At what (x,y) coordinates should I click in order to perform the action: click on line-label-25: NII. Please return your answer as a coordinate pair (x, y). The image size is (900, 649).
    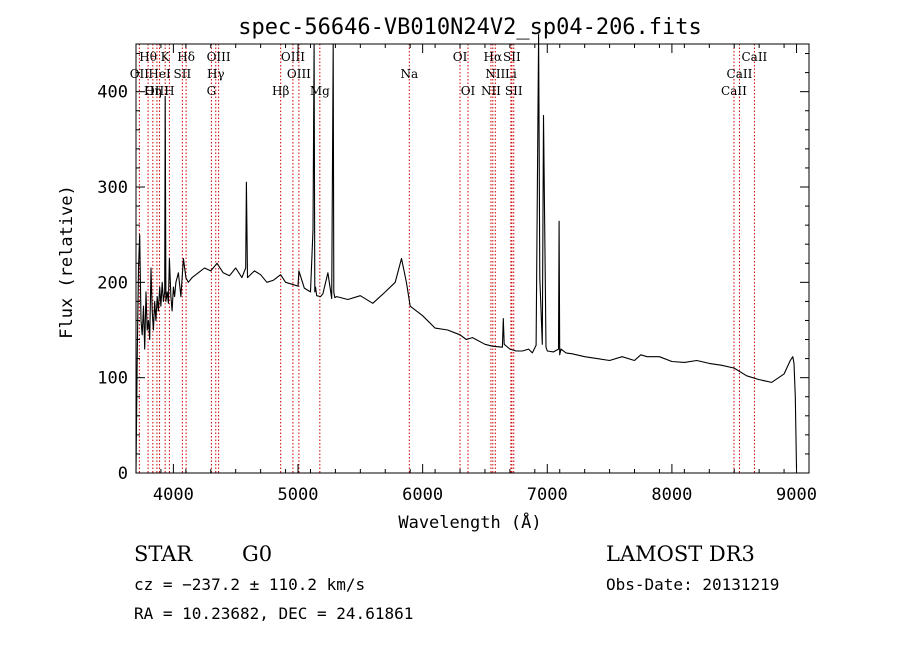
    Looking at the image, I should click on (491, 91).